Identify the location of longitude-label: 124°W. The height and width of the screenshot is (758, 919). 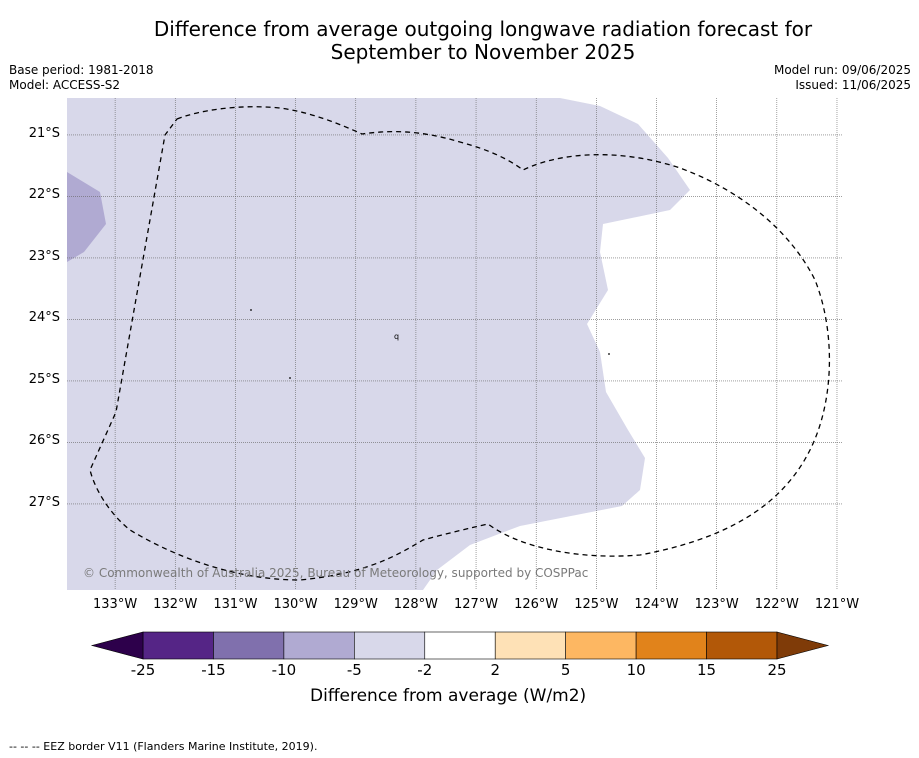
(656, 604).